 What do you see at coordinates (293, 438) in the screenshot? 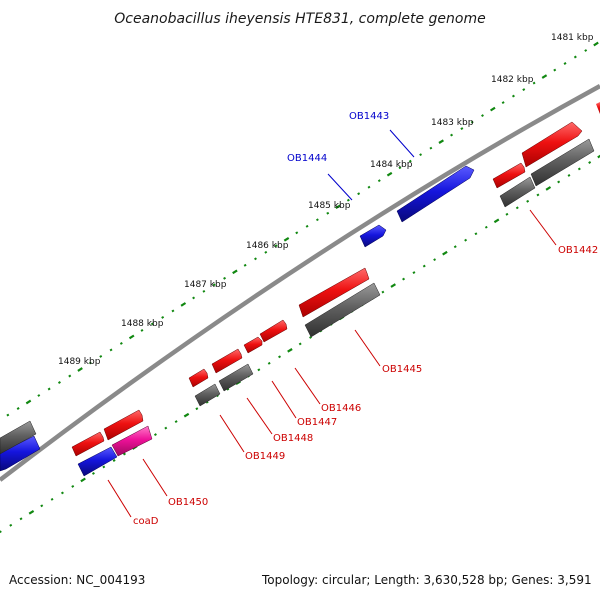
I see `gene-label-ob1448: OB1448` at bounding box center [293, 438].